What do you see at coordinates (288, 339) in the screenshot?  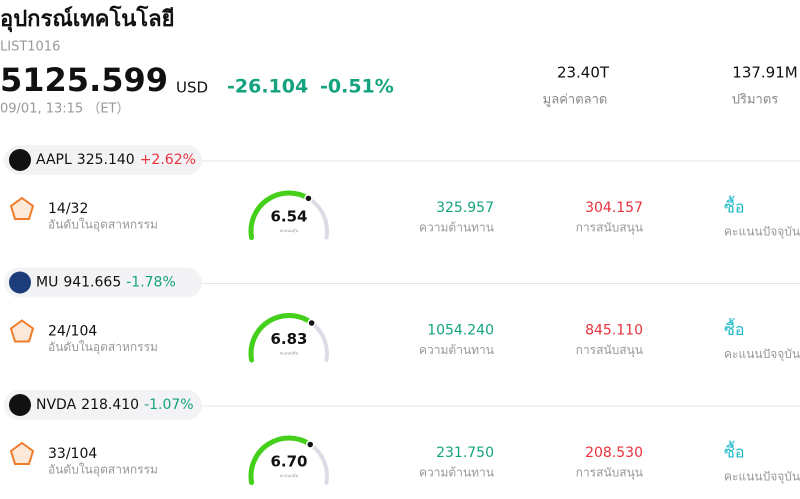 I see `score: 6.83` at bounding box center [288, 339].